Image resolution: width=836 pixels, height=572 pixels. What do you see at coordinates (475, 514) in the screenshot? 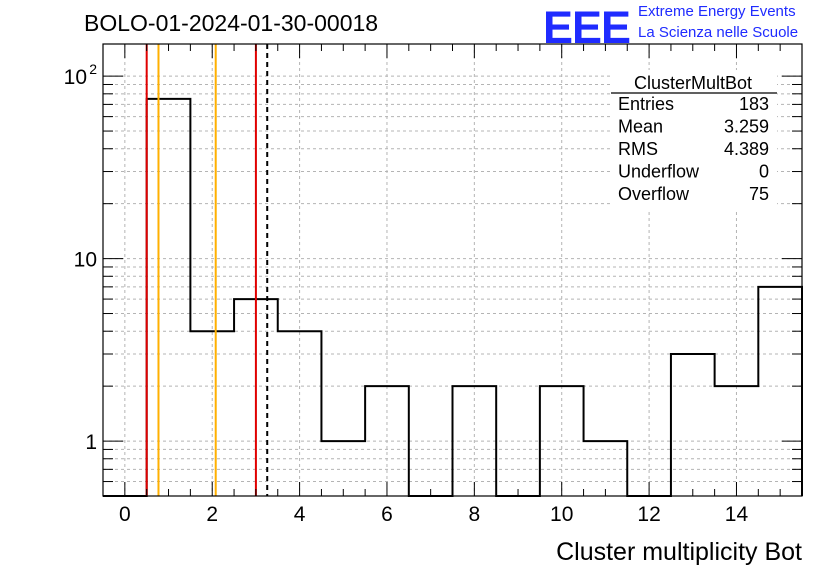
I see `x-tick-label: 8` at bounding box center [475, 514].